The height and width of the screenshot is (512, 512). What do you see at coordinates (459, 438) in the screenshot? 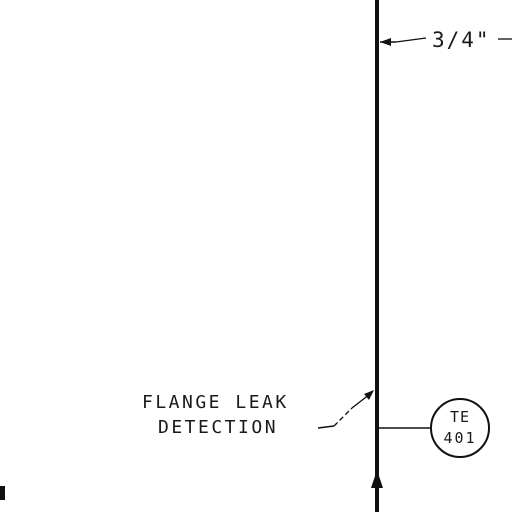
I see `instrument-tag-number: 401` at bounding box center [459, 438].